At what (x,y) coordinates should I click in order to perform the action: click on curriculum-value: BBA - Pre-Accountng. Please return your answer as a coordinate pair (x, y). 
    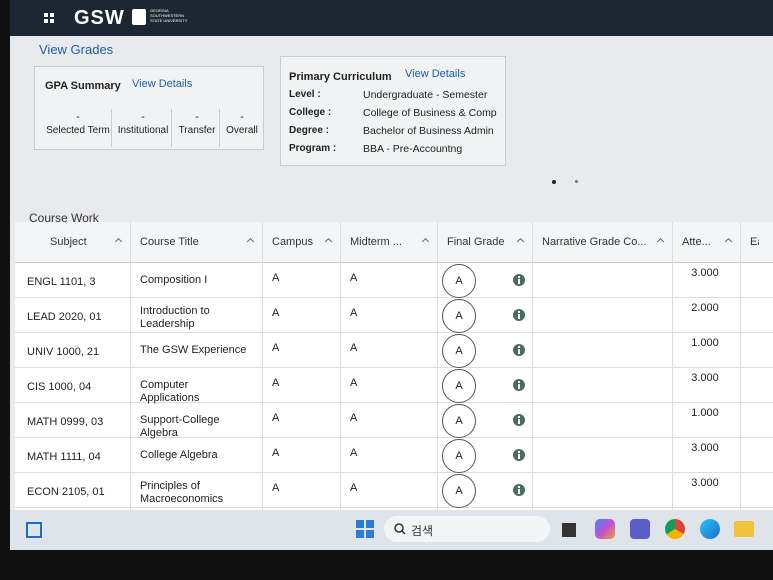
    Looking at the image, I should click on (413, 149).